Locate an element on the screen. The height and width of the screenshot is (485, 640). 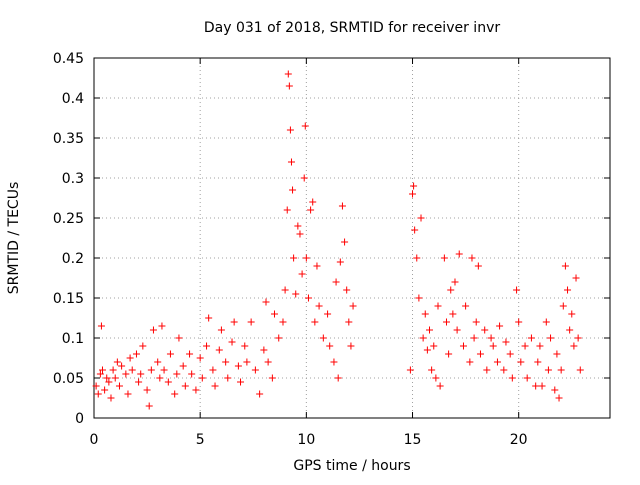
y-tick-label: 0.05 is located at coordinates (68, 379).